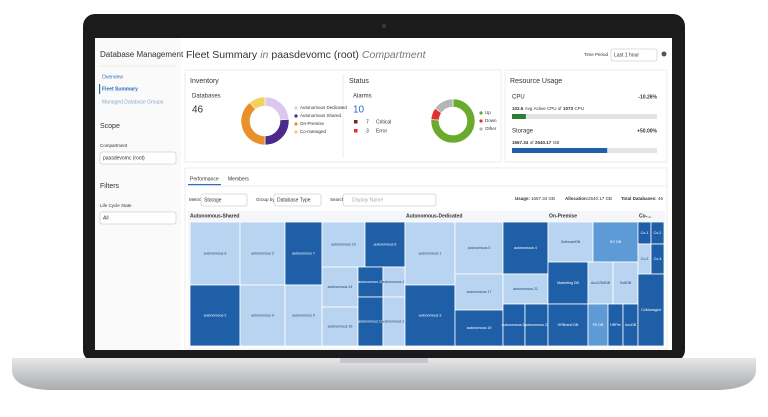  What do you see at coordinates (367, 200) in the screenshot?
I see `search-placeholder: Display Name` at bounding box center [367, 200].